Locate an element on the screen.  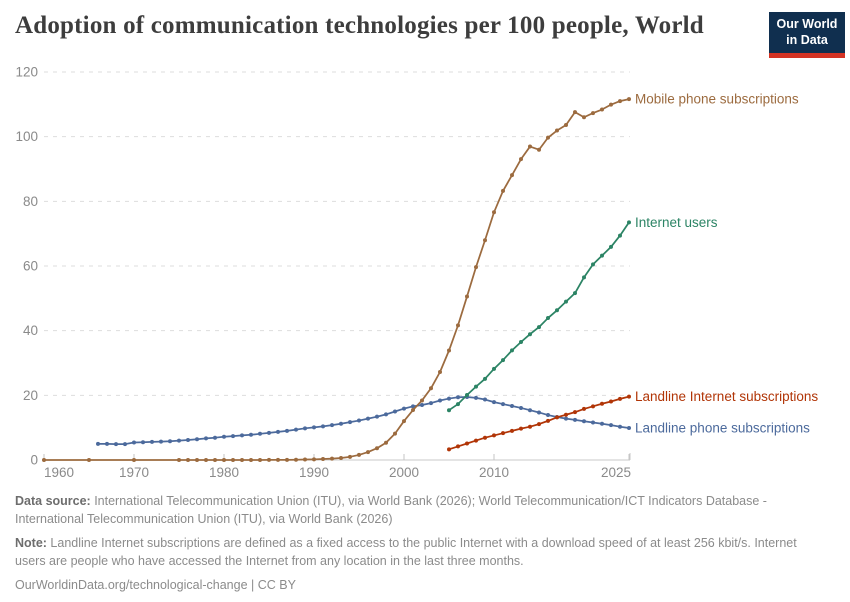
series-label-mobile-phone-subscriptions: Mobile phone subscriptions is located at coordinates (717, 99).